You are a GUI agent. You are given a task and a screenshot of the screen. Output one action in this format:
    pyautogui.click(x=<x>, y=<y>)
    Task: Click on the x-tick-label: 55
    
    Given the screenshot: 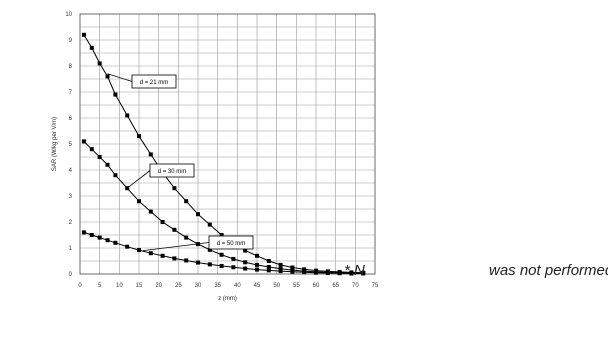 What is the action you would take?
    pyautogui.click(x=296, y=286)
    